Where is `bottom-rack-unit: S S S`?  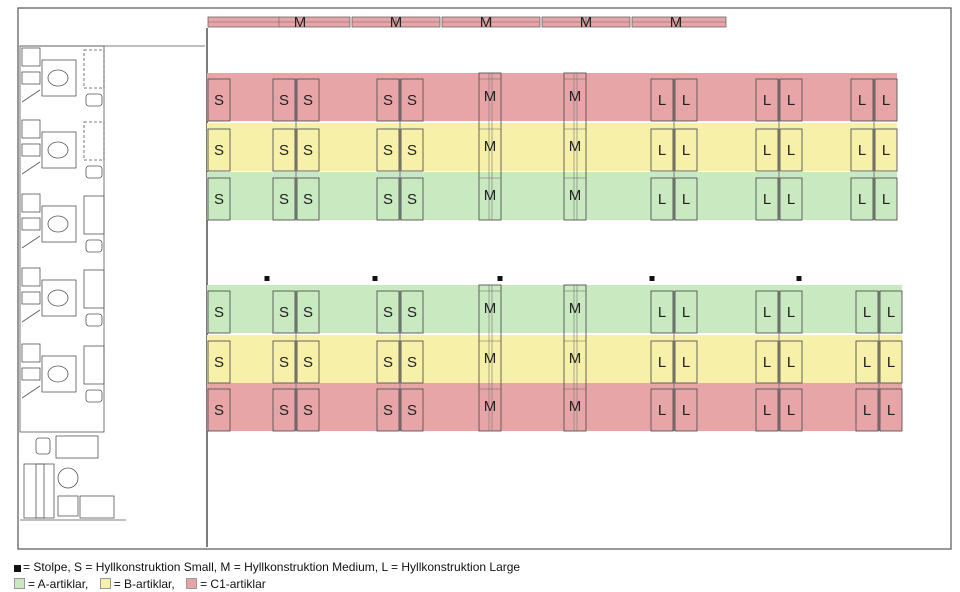
bottom-rack-unit: S S S is located at coordinates (219, 361).